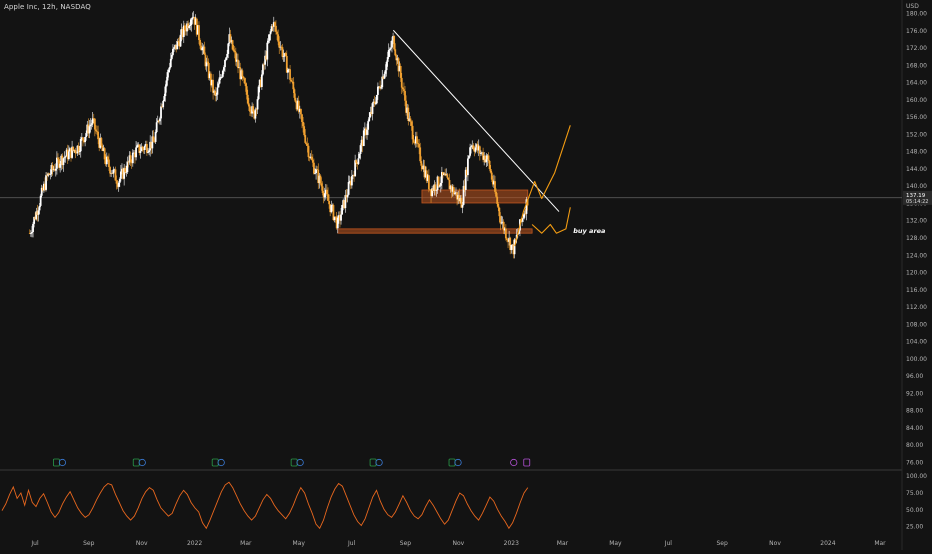 Image resolution: width=932 pixels, height=554 pixels. I want to click on earnings-upcoming-icon, so click(527, 462).